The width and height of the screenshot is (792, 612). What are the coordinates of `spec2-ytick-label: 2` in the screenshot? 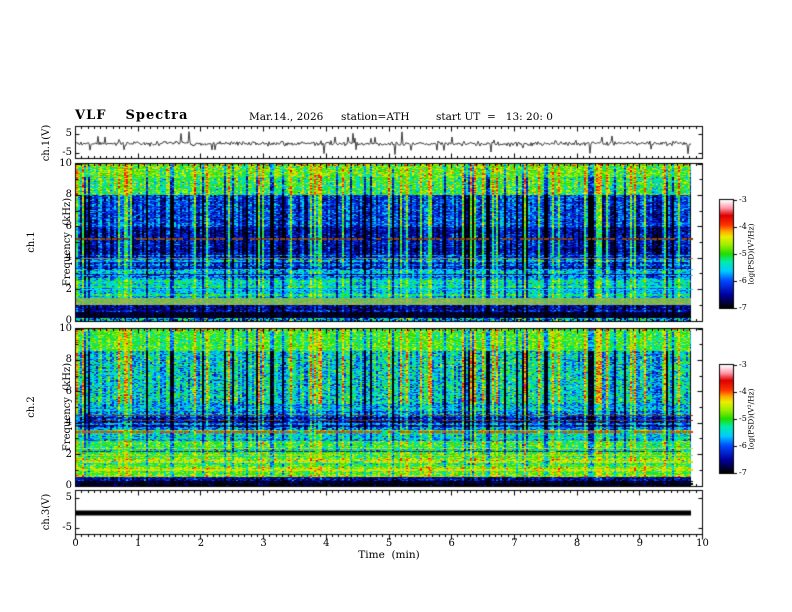 It's located at (68, 454).